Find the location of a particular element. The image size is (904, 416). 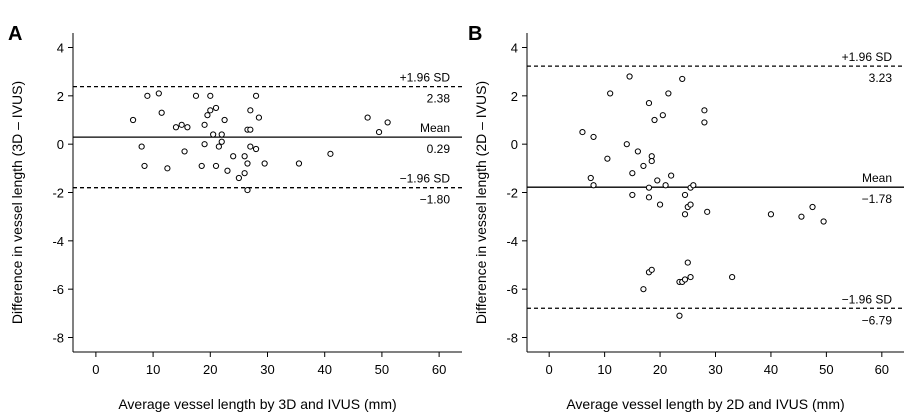

panel-a-ref-value-1: 0.29 is located at coordinates (439, 149).